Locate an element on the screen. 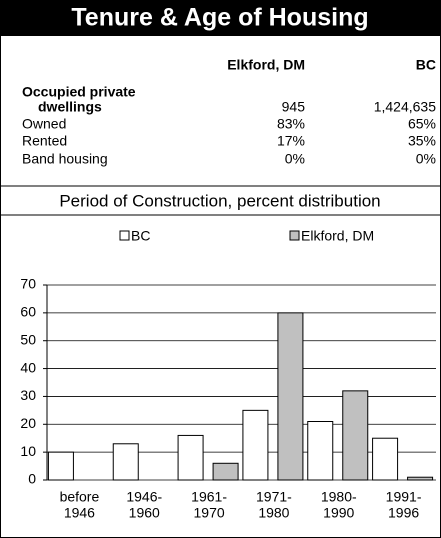 The height and width of the screenshot is (538, 441). row-label: dwellings is located at coordinates (70, 107).